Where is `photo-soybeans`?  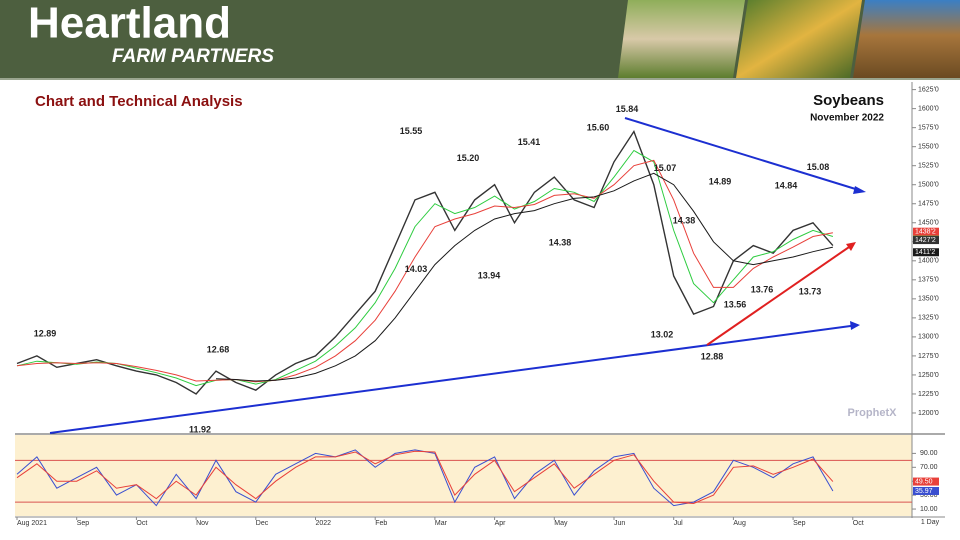 photo-soybeans is located at coordinates (906, 39).